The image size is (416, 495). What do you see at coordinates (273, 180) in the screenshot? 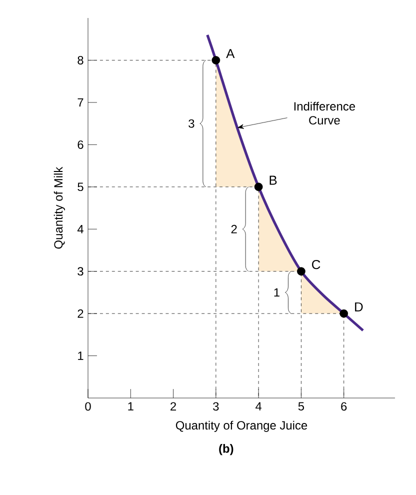
I see `annotation: B` at bounding box center [273, 180].